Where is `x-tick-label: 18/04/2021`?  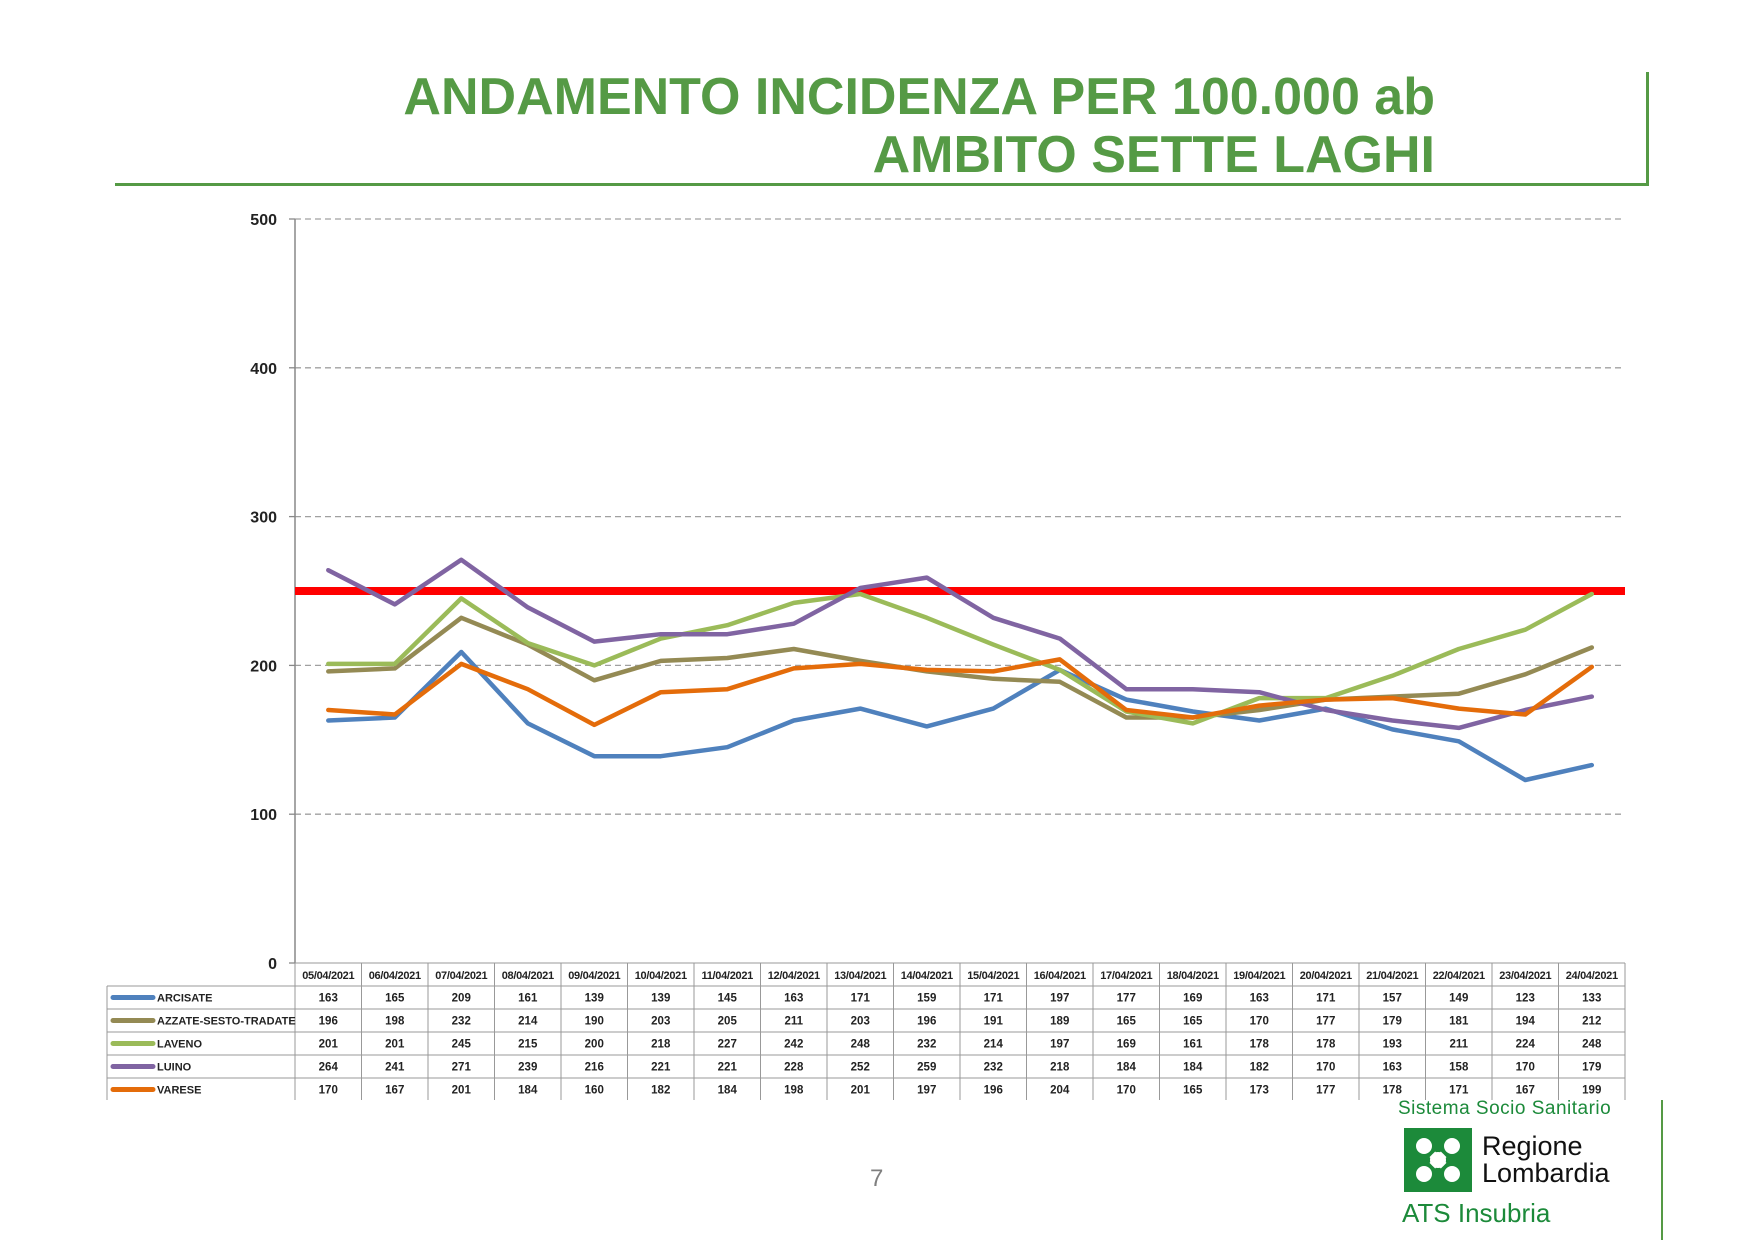 x-tick-label: 18/04/2021 is located at coordinates (1193, 976).